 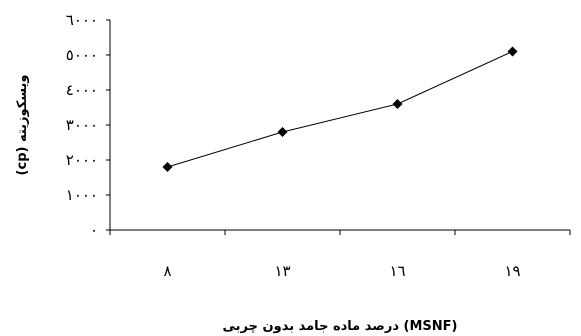 I want to click on x-tick-label: ٨, so click(x=167, y=271).